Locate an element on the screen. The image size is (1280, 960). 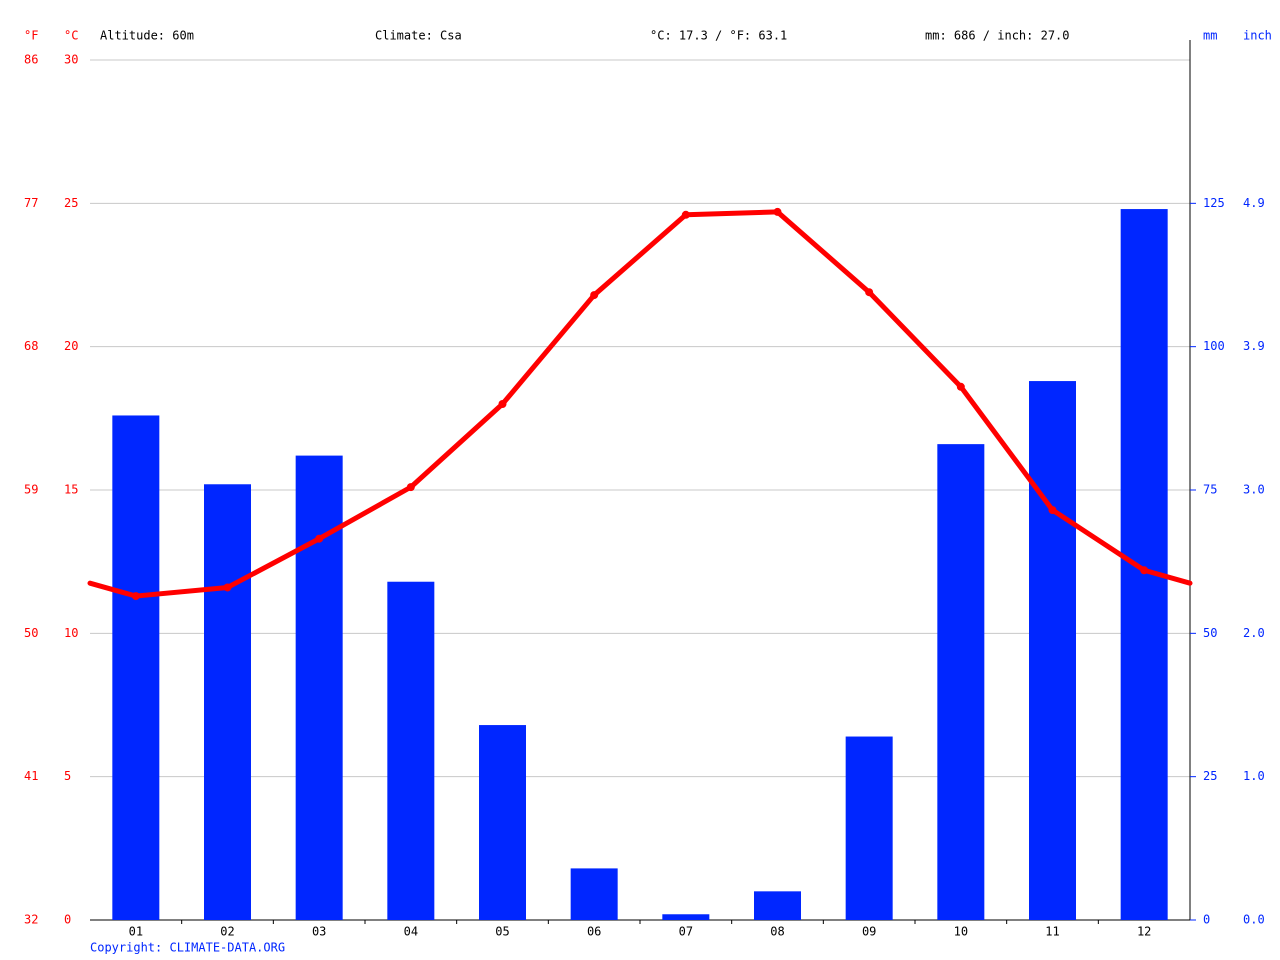
x-tick-label: 10 is located at coordinates (961, 932).